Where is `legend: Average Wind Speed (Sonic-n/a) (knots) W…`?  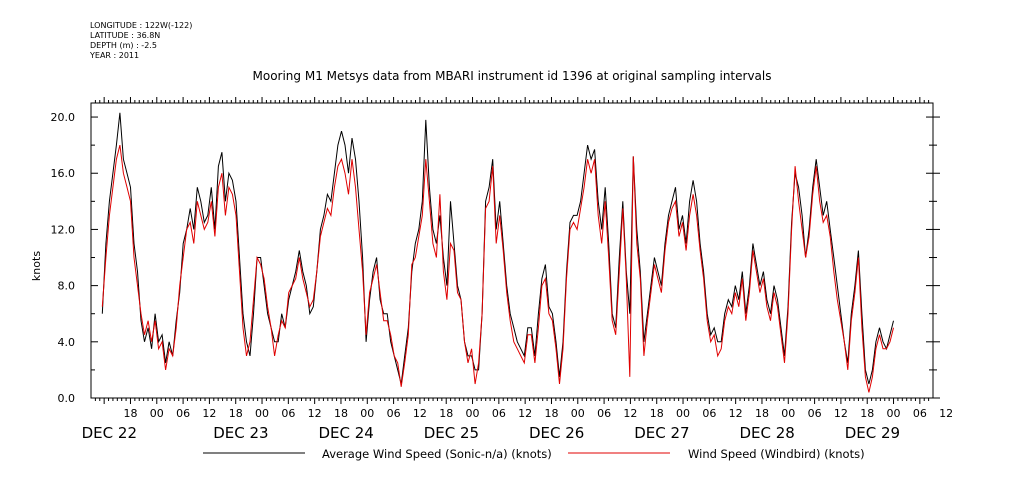 legend: Average Wind Speed (Sonic-n/a) (knots) W… is located at coordinates (534, 454).